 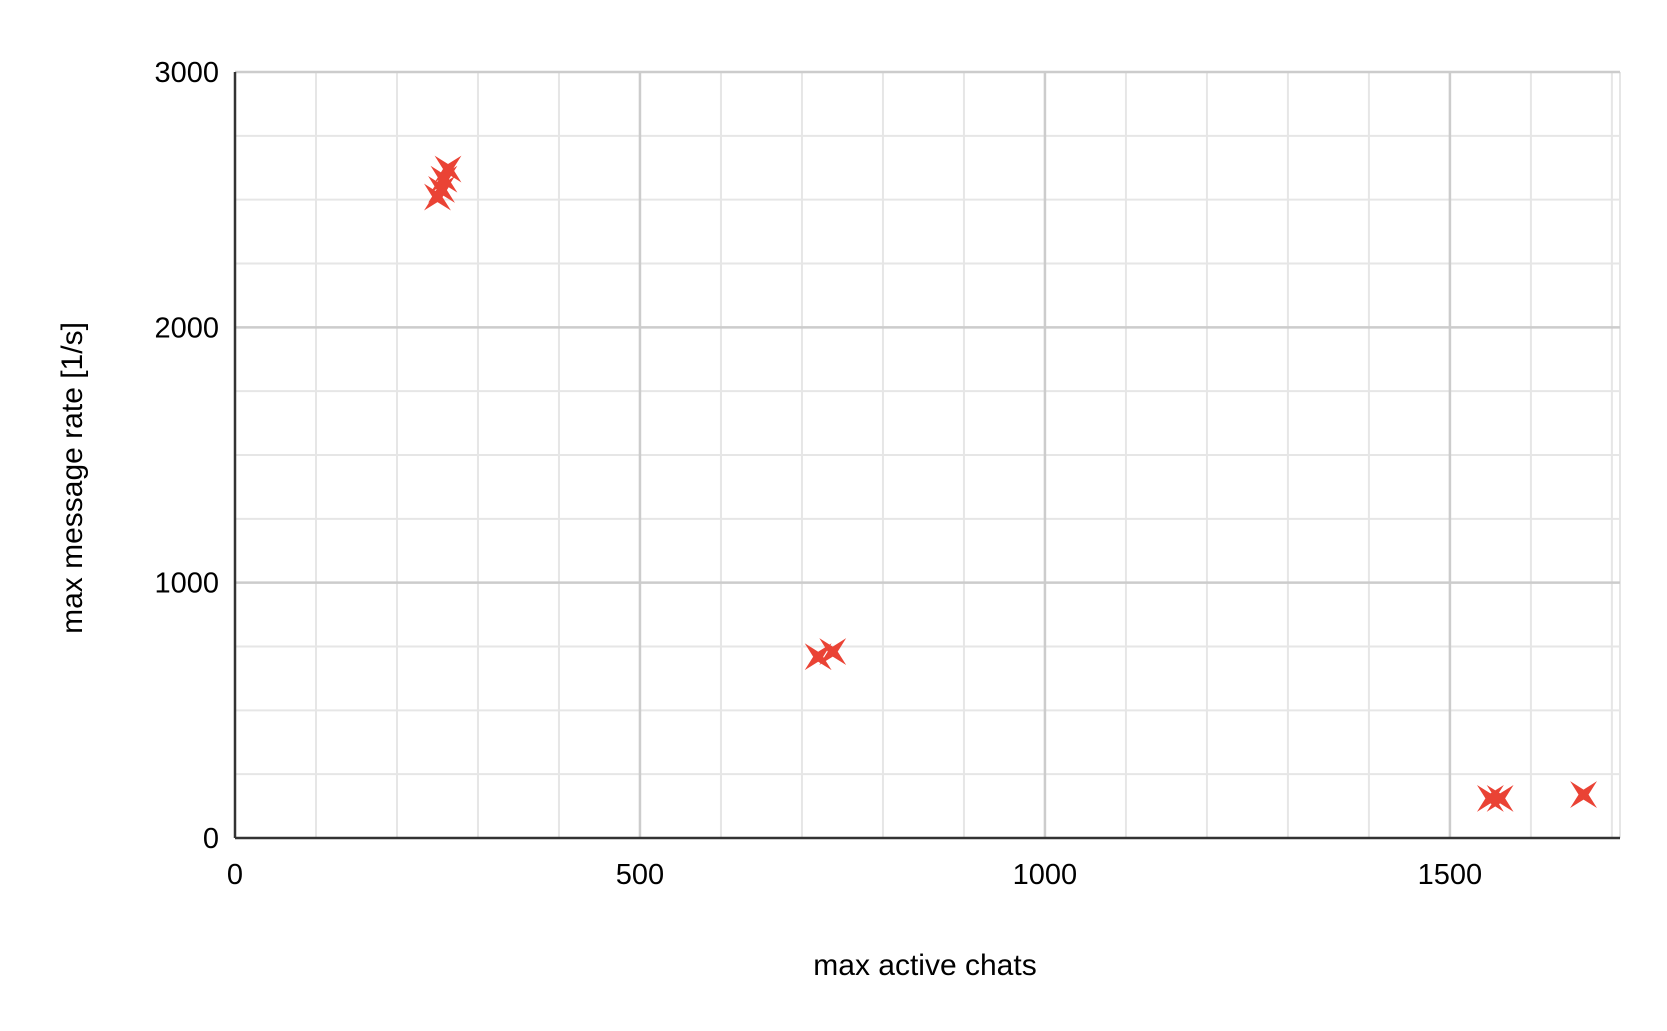 I want to click on y-tick-label: 3000, so click(x=186, y=73).